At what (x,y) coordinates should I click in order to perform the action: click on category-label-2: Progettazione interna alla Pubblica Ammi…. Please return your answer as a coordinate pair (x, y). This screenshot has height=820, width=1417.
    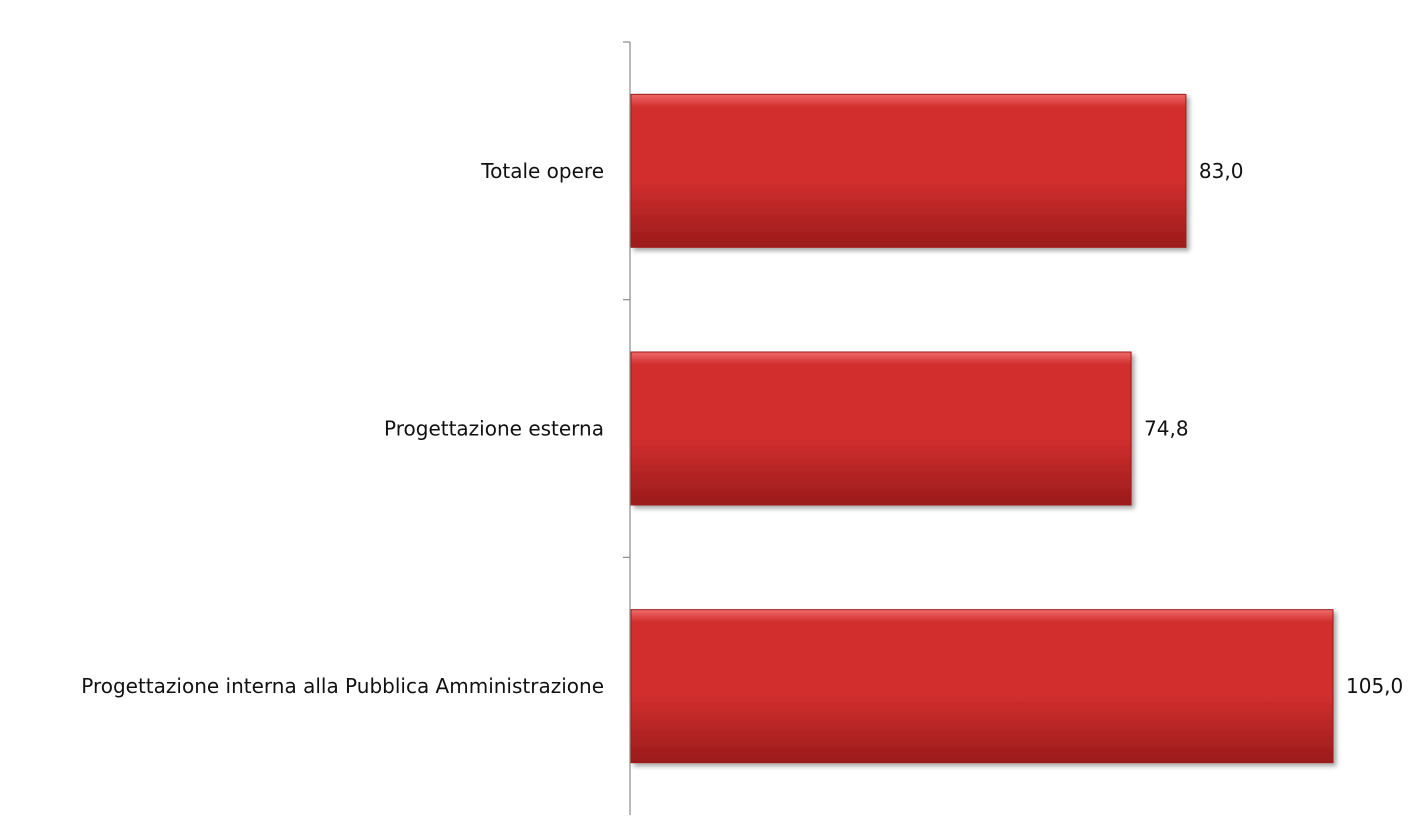
    Looking at the image, I should click on (342, 686).